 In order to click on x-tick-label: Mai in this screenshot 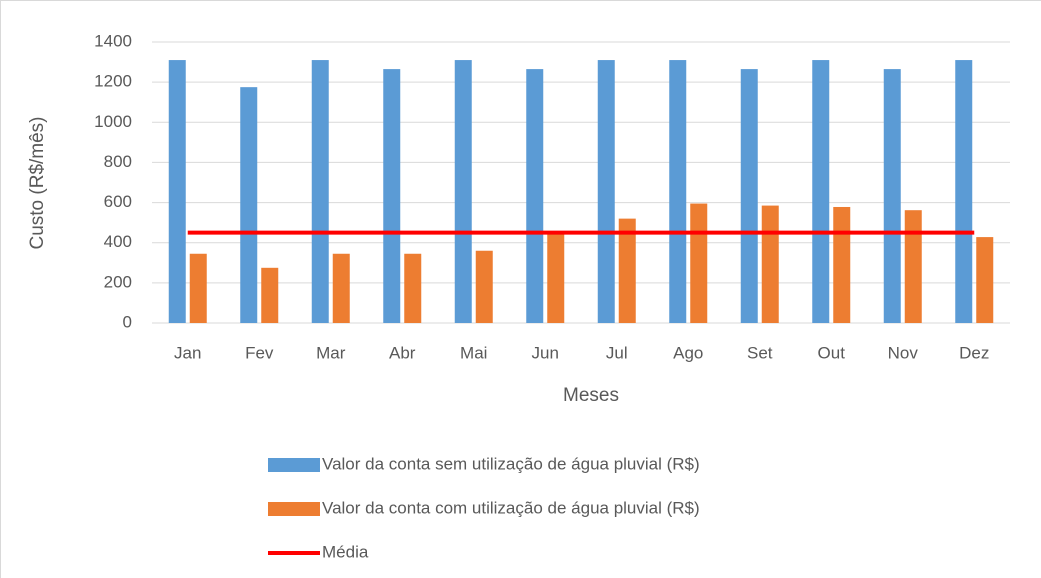, I will do `click(473, 352)`.